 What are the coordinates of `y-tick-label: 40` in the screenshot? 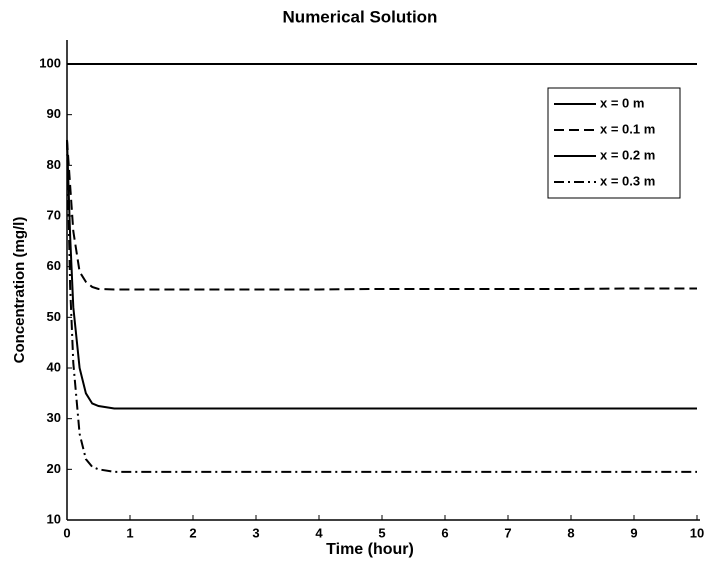 It's located at (54, 366).